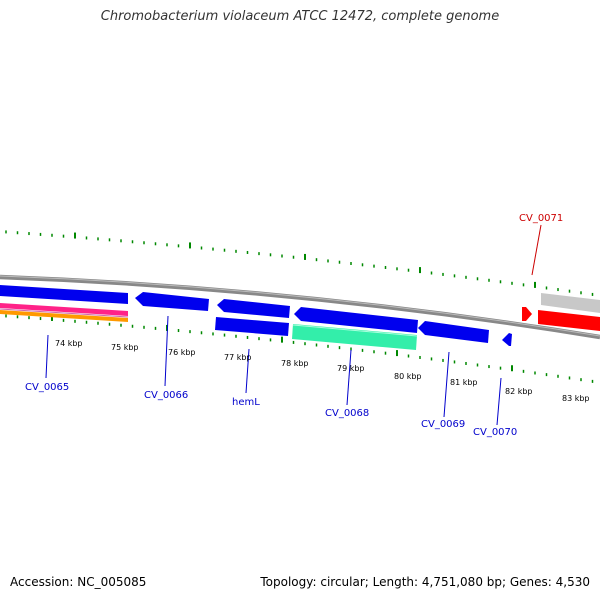 Image resolution: width=600 pixels, height=600 pixels. Describe the element at coordinates (182, 352) in the screenshot. I see `scale-label: 76 kbp` at that location.